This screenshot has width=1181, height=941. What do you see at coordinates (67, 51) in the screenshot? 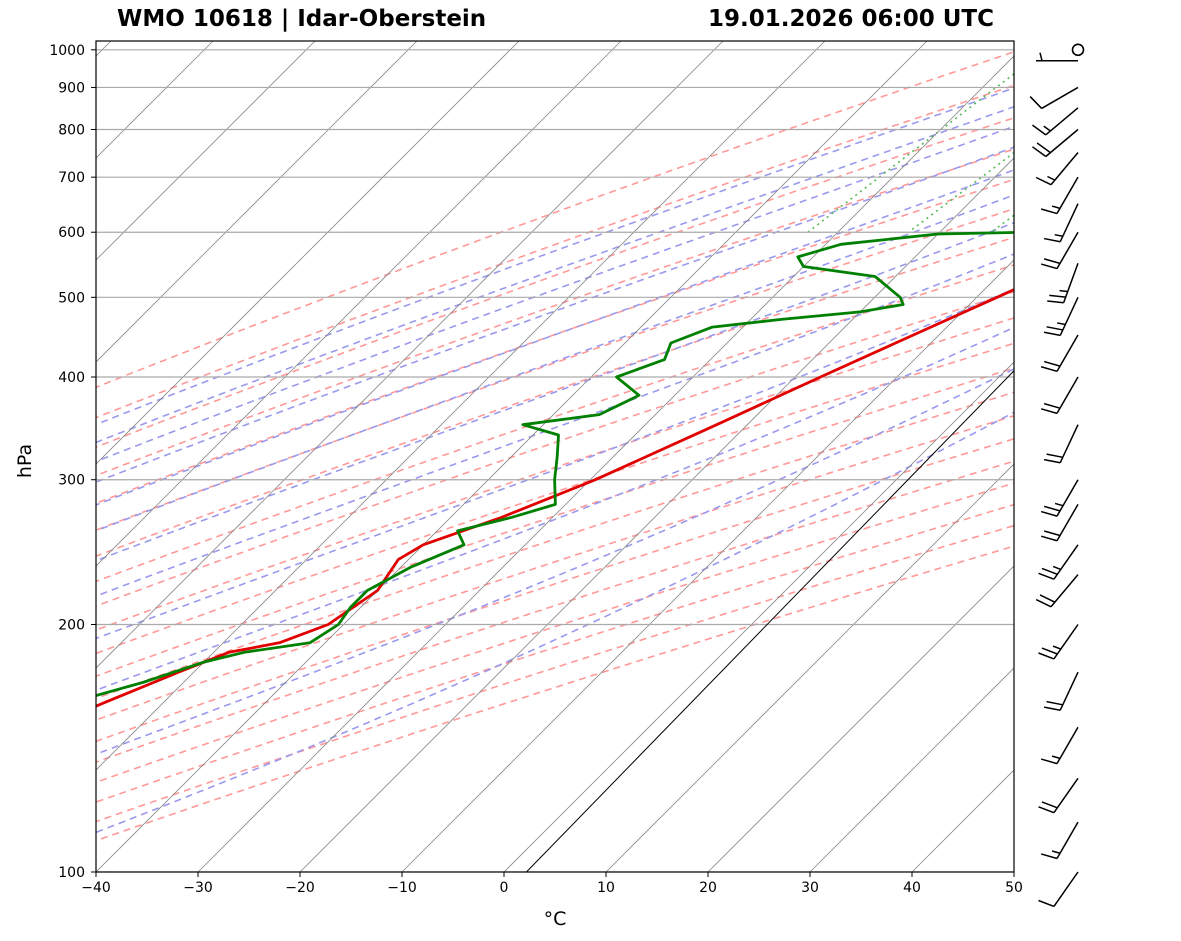
I see `y-tick-label: 1000` at bounding box center [67, 51].